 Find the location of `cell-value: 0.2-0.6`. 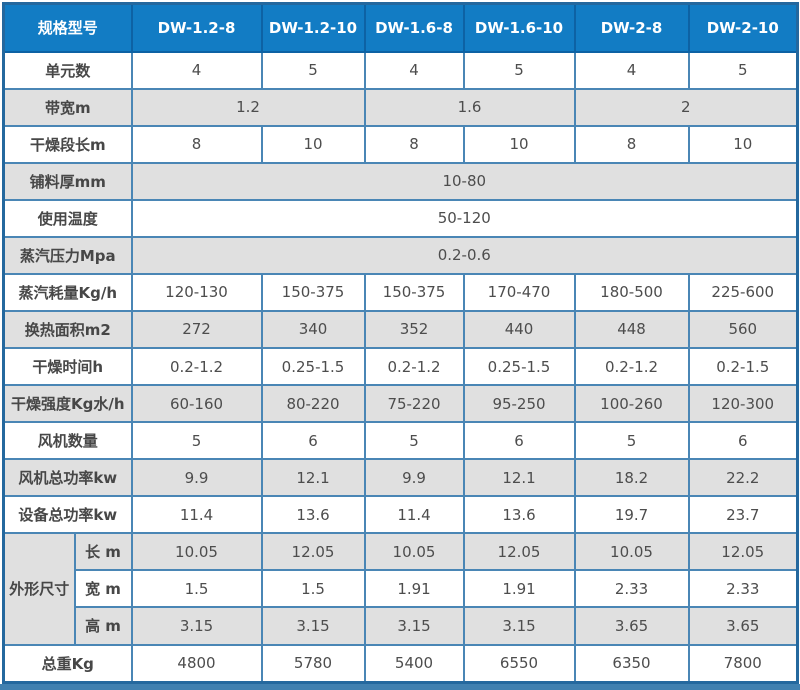

cell-value: 0.2-0.6 is located at coordinates (464, 255).